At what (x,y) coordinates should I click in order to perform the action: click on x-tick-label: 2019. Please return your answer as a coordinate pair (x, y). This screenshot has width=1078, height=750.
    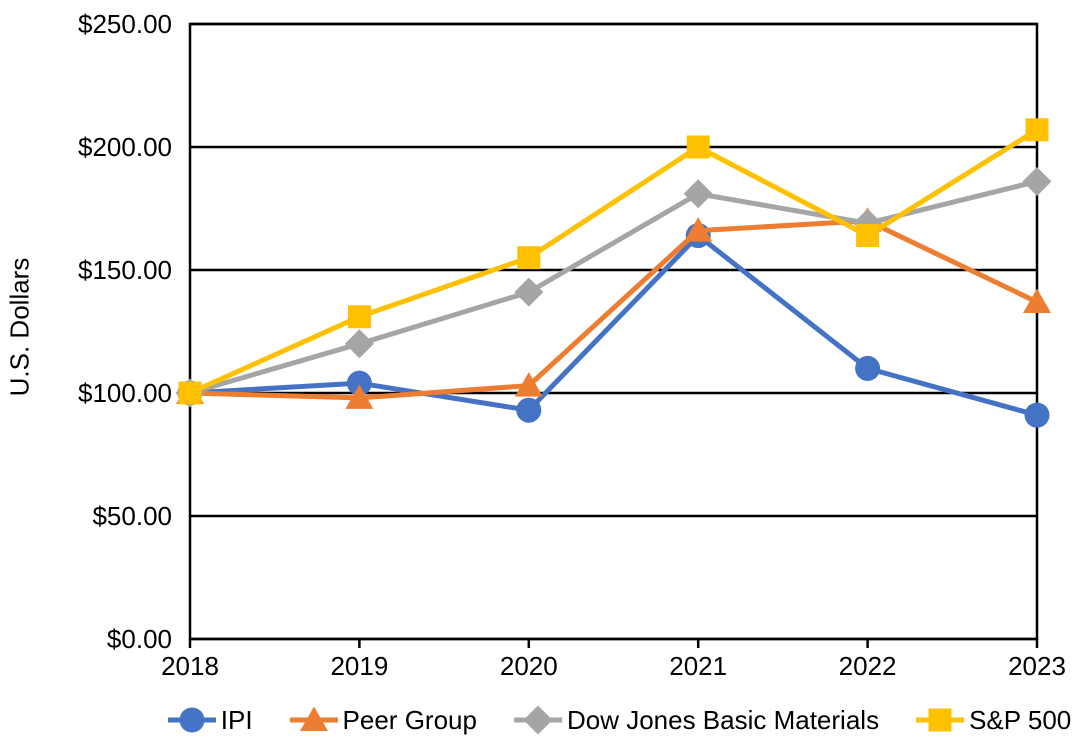
    Looking at the image, I should click on (359, 666).